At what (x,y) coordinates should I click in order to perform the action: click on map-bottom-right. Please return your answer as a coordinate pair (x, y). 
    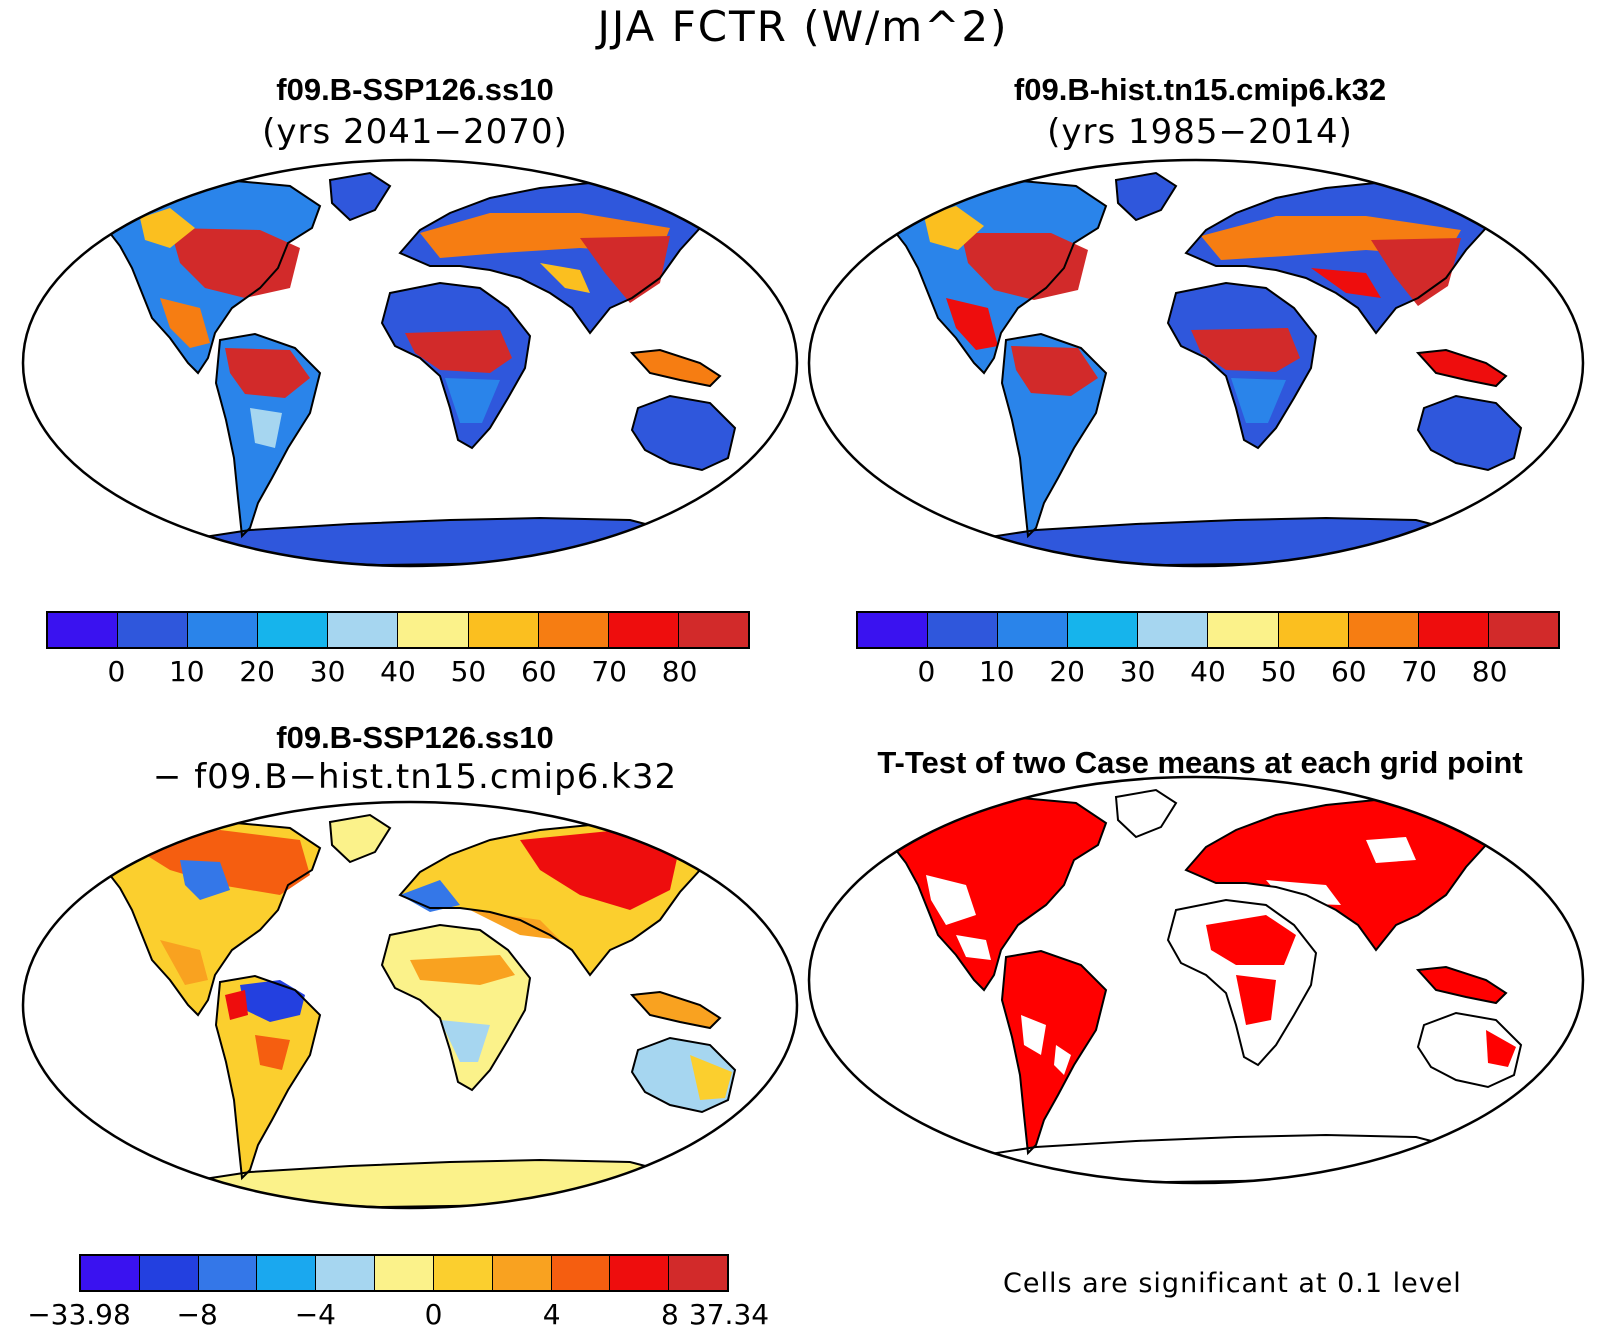
    Looking at the image, I should click on (1196, 980).